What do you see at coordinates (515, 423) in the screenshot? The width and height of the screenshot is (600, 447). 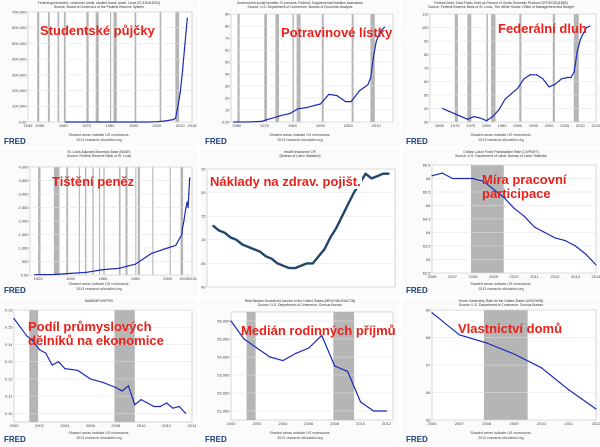 I see `x-tick-label: 2009` at bounding box center [515, 423].